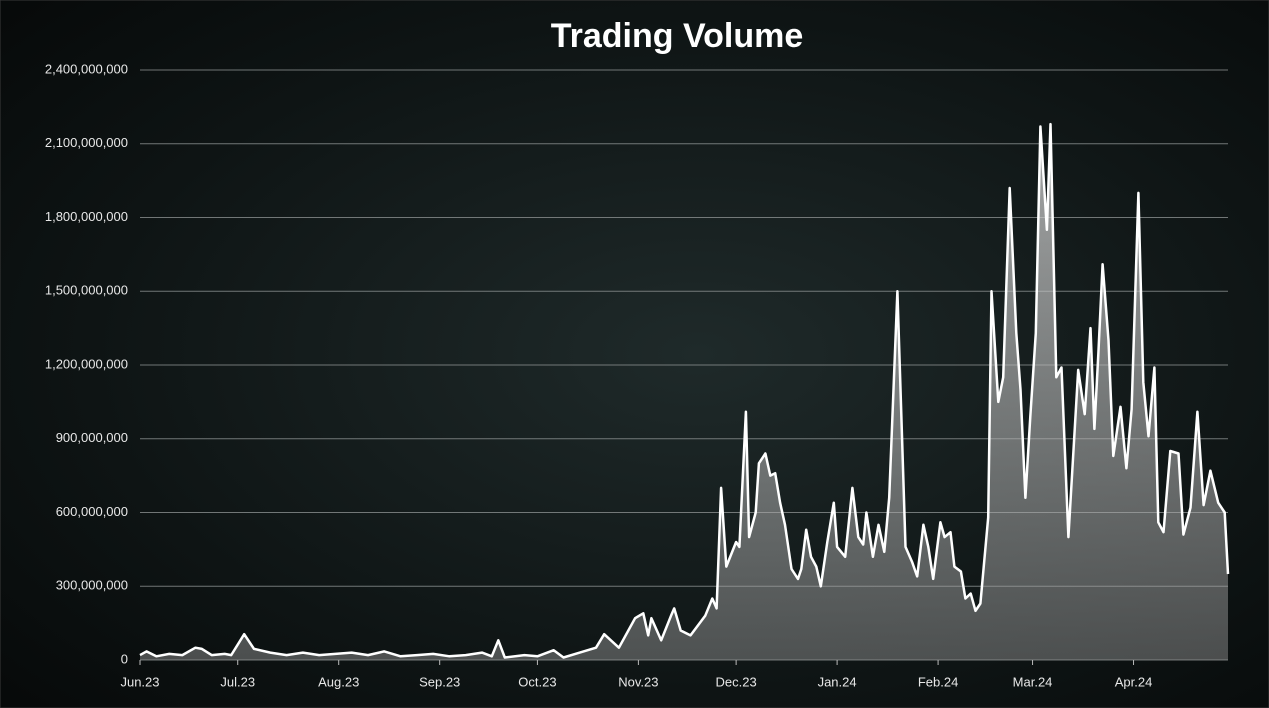 The width and height of the screenshot is (1269, 708). I want to click on y-tick-label: 2,100,000,000, so click(86, 142).